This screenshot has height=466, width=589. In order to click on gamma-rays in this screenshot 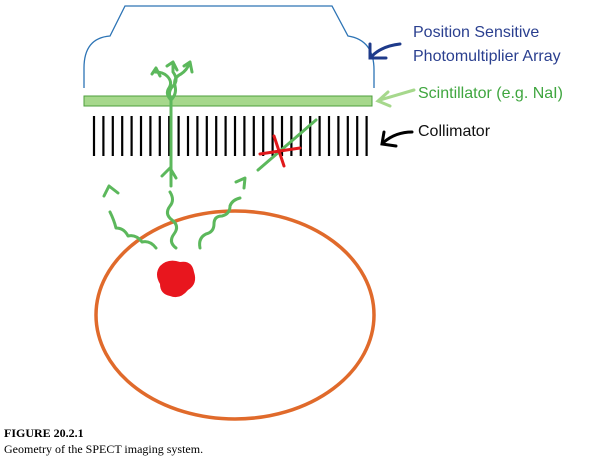, I will do `click(210, 155)`.